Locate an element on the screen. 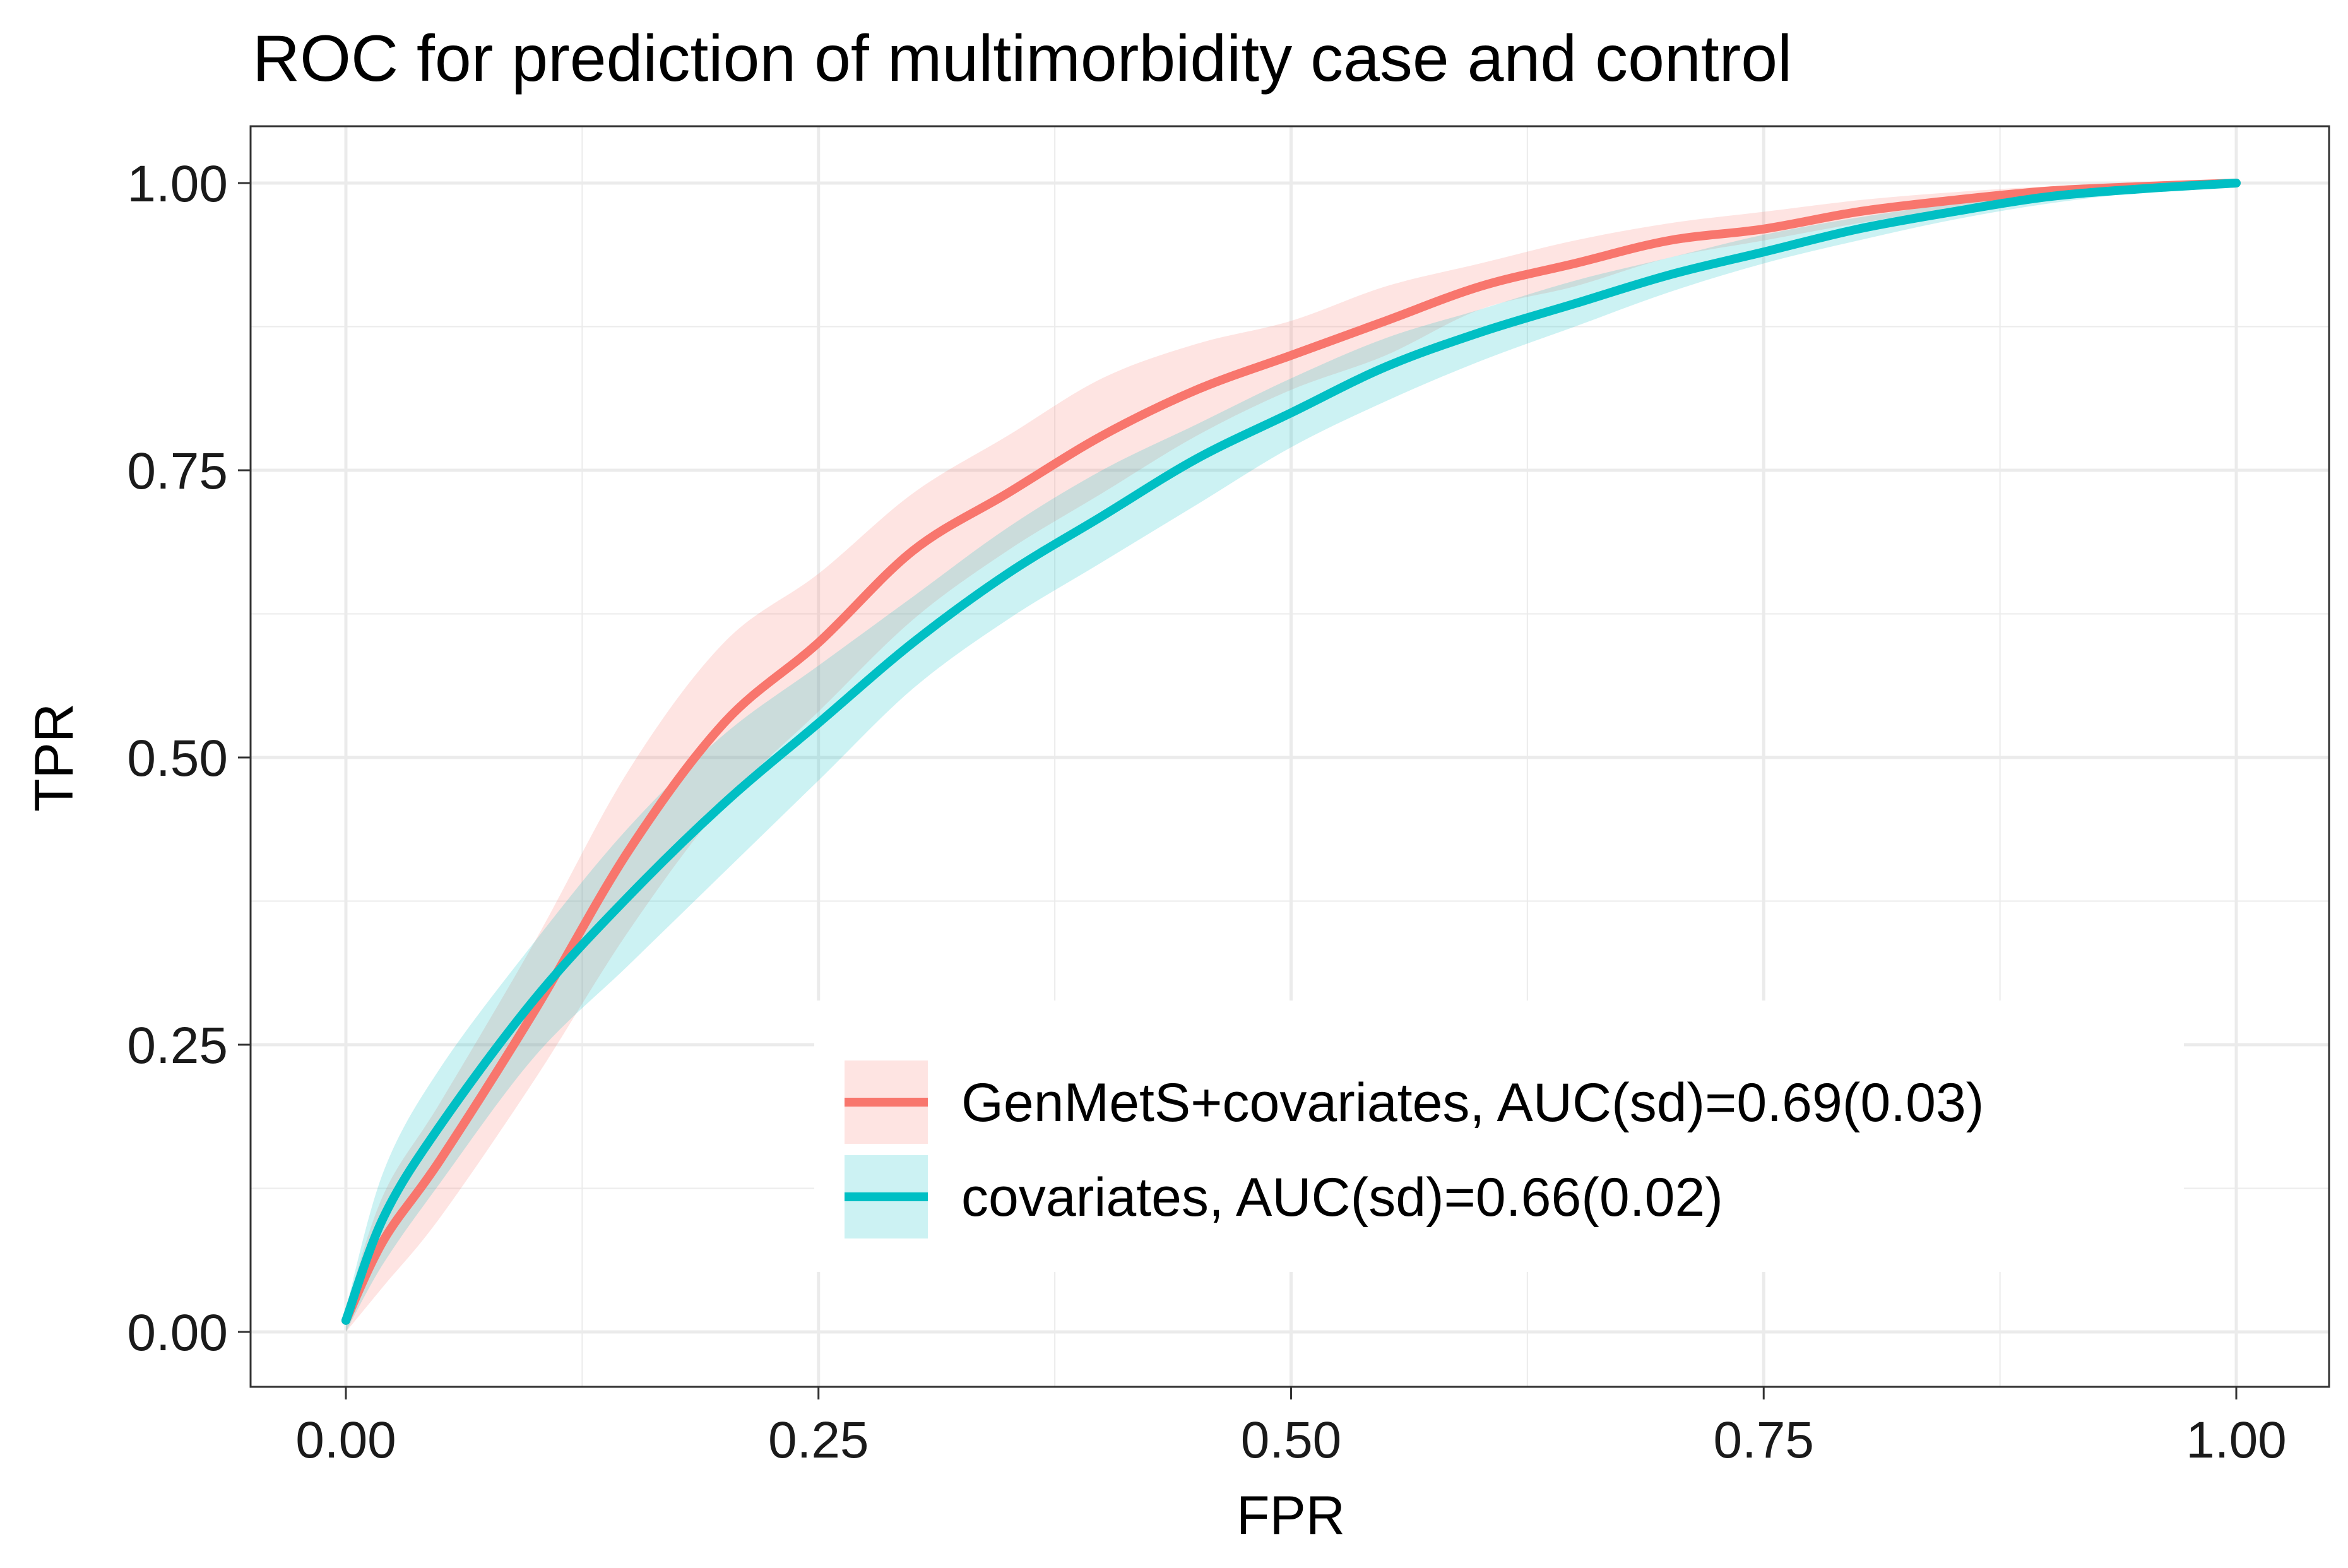 This screenshot has height=1568, width=2348. y-tick-label: 0.00 is located at coordinates (177, 1333).